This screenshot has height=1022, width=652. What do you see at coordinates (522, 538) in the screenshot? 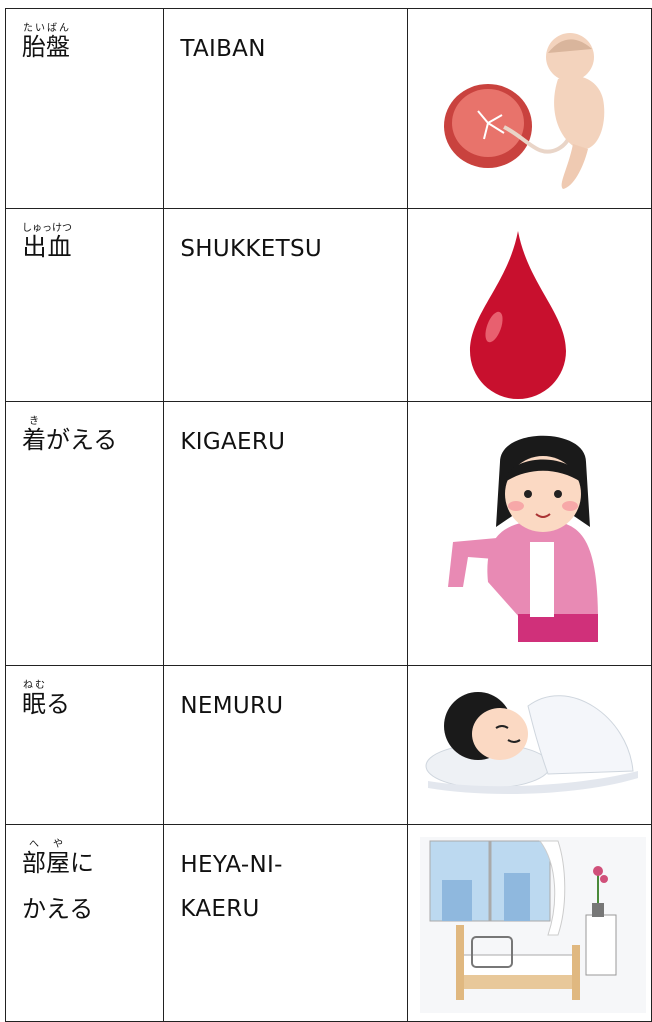
I see `changing-clothes-illustration` at bounding box center [522, 538].